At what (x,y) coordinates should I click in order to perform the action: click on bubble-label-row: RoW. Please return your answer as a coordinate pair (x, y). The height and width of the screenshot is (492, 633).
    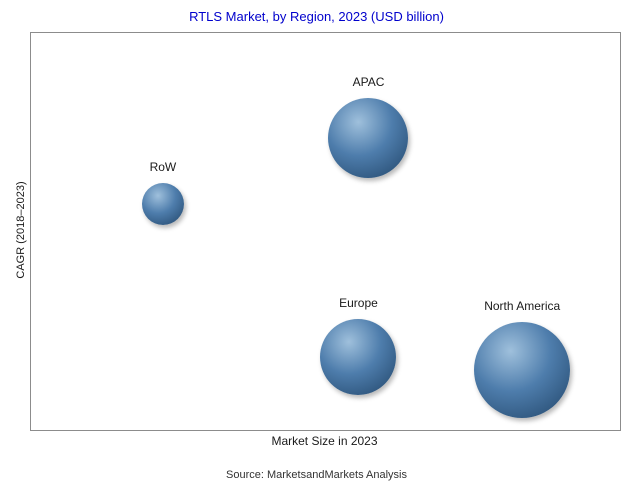
    Looking at the image, I should click on (163, 166).